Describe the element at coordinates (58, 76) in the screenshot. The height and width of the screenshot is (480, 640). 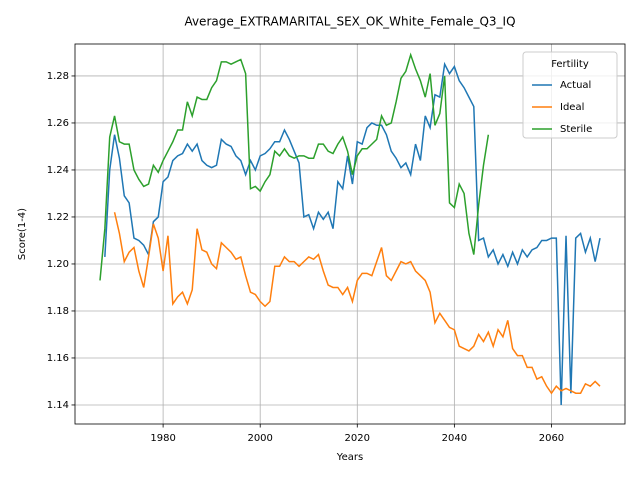
I see `y-tick-label: 1.28` at that location.